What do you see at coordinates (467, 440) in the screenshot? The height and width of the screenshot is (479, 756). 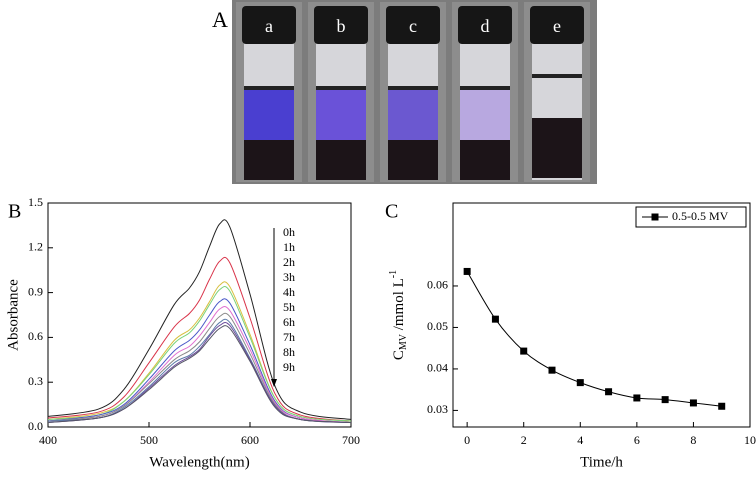 I see `x-tick-label: 0` at bounding box center [467, 440].